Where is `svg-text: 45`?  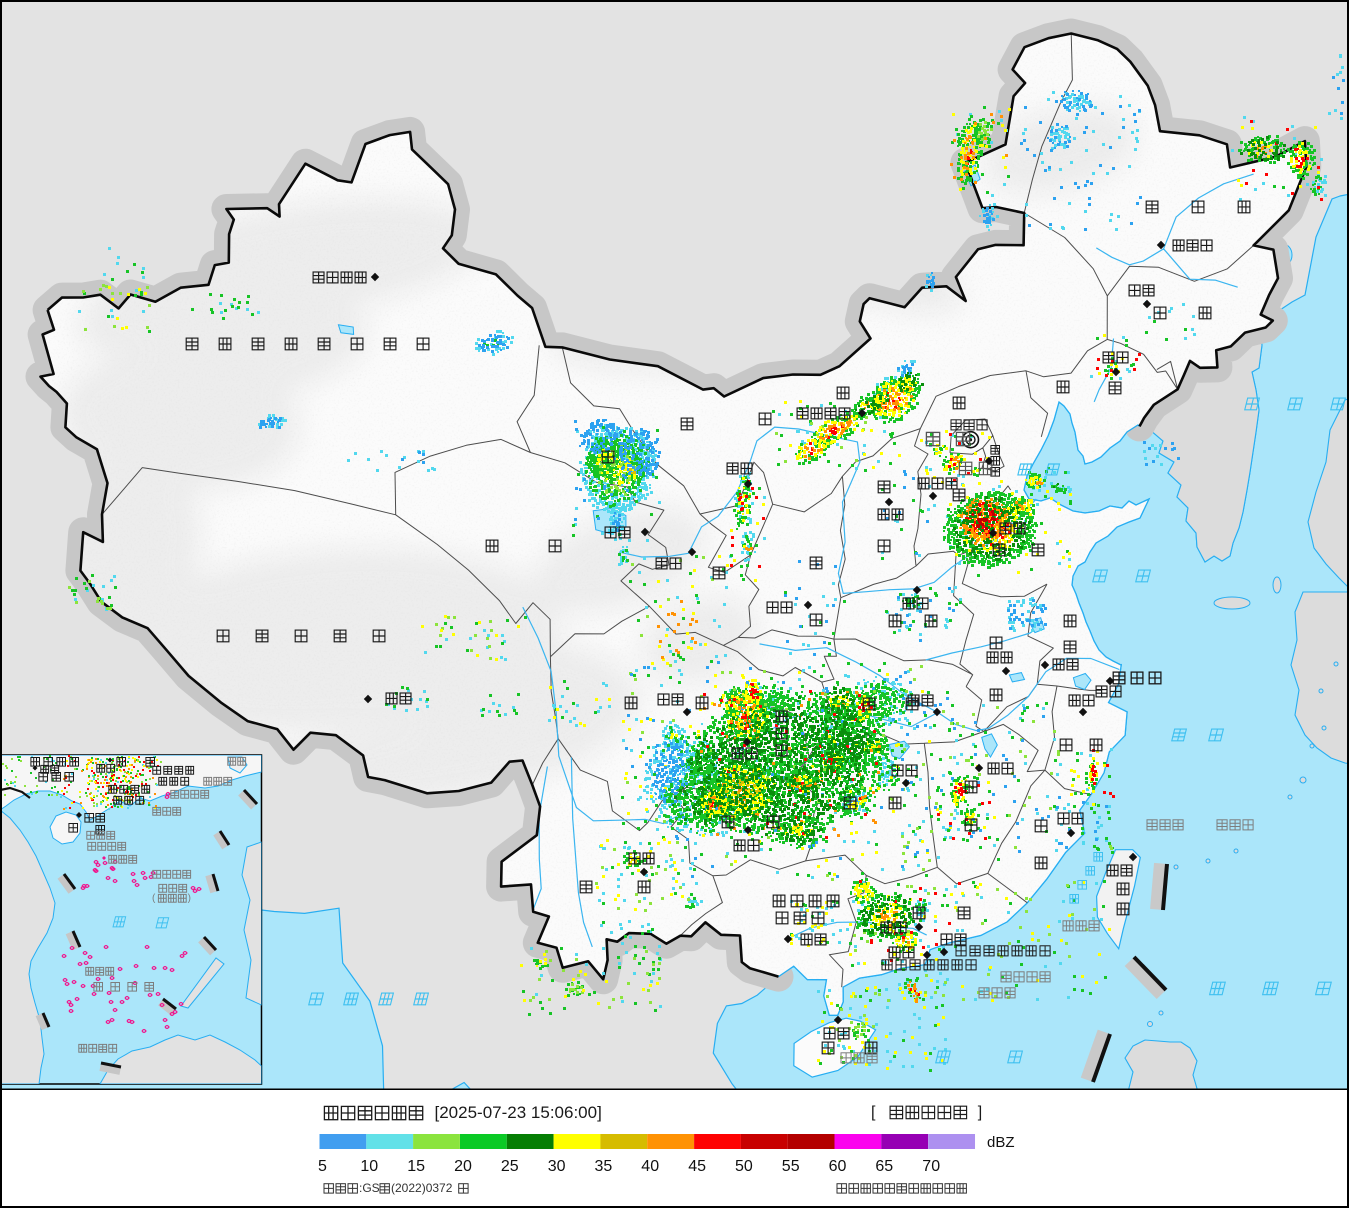 svg-text: 45 is located at coordinates (697, 1166).